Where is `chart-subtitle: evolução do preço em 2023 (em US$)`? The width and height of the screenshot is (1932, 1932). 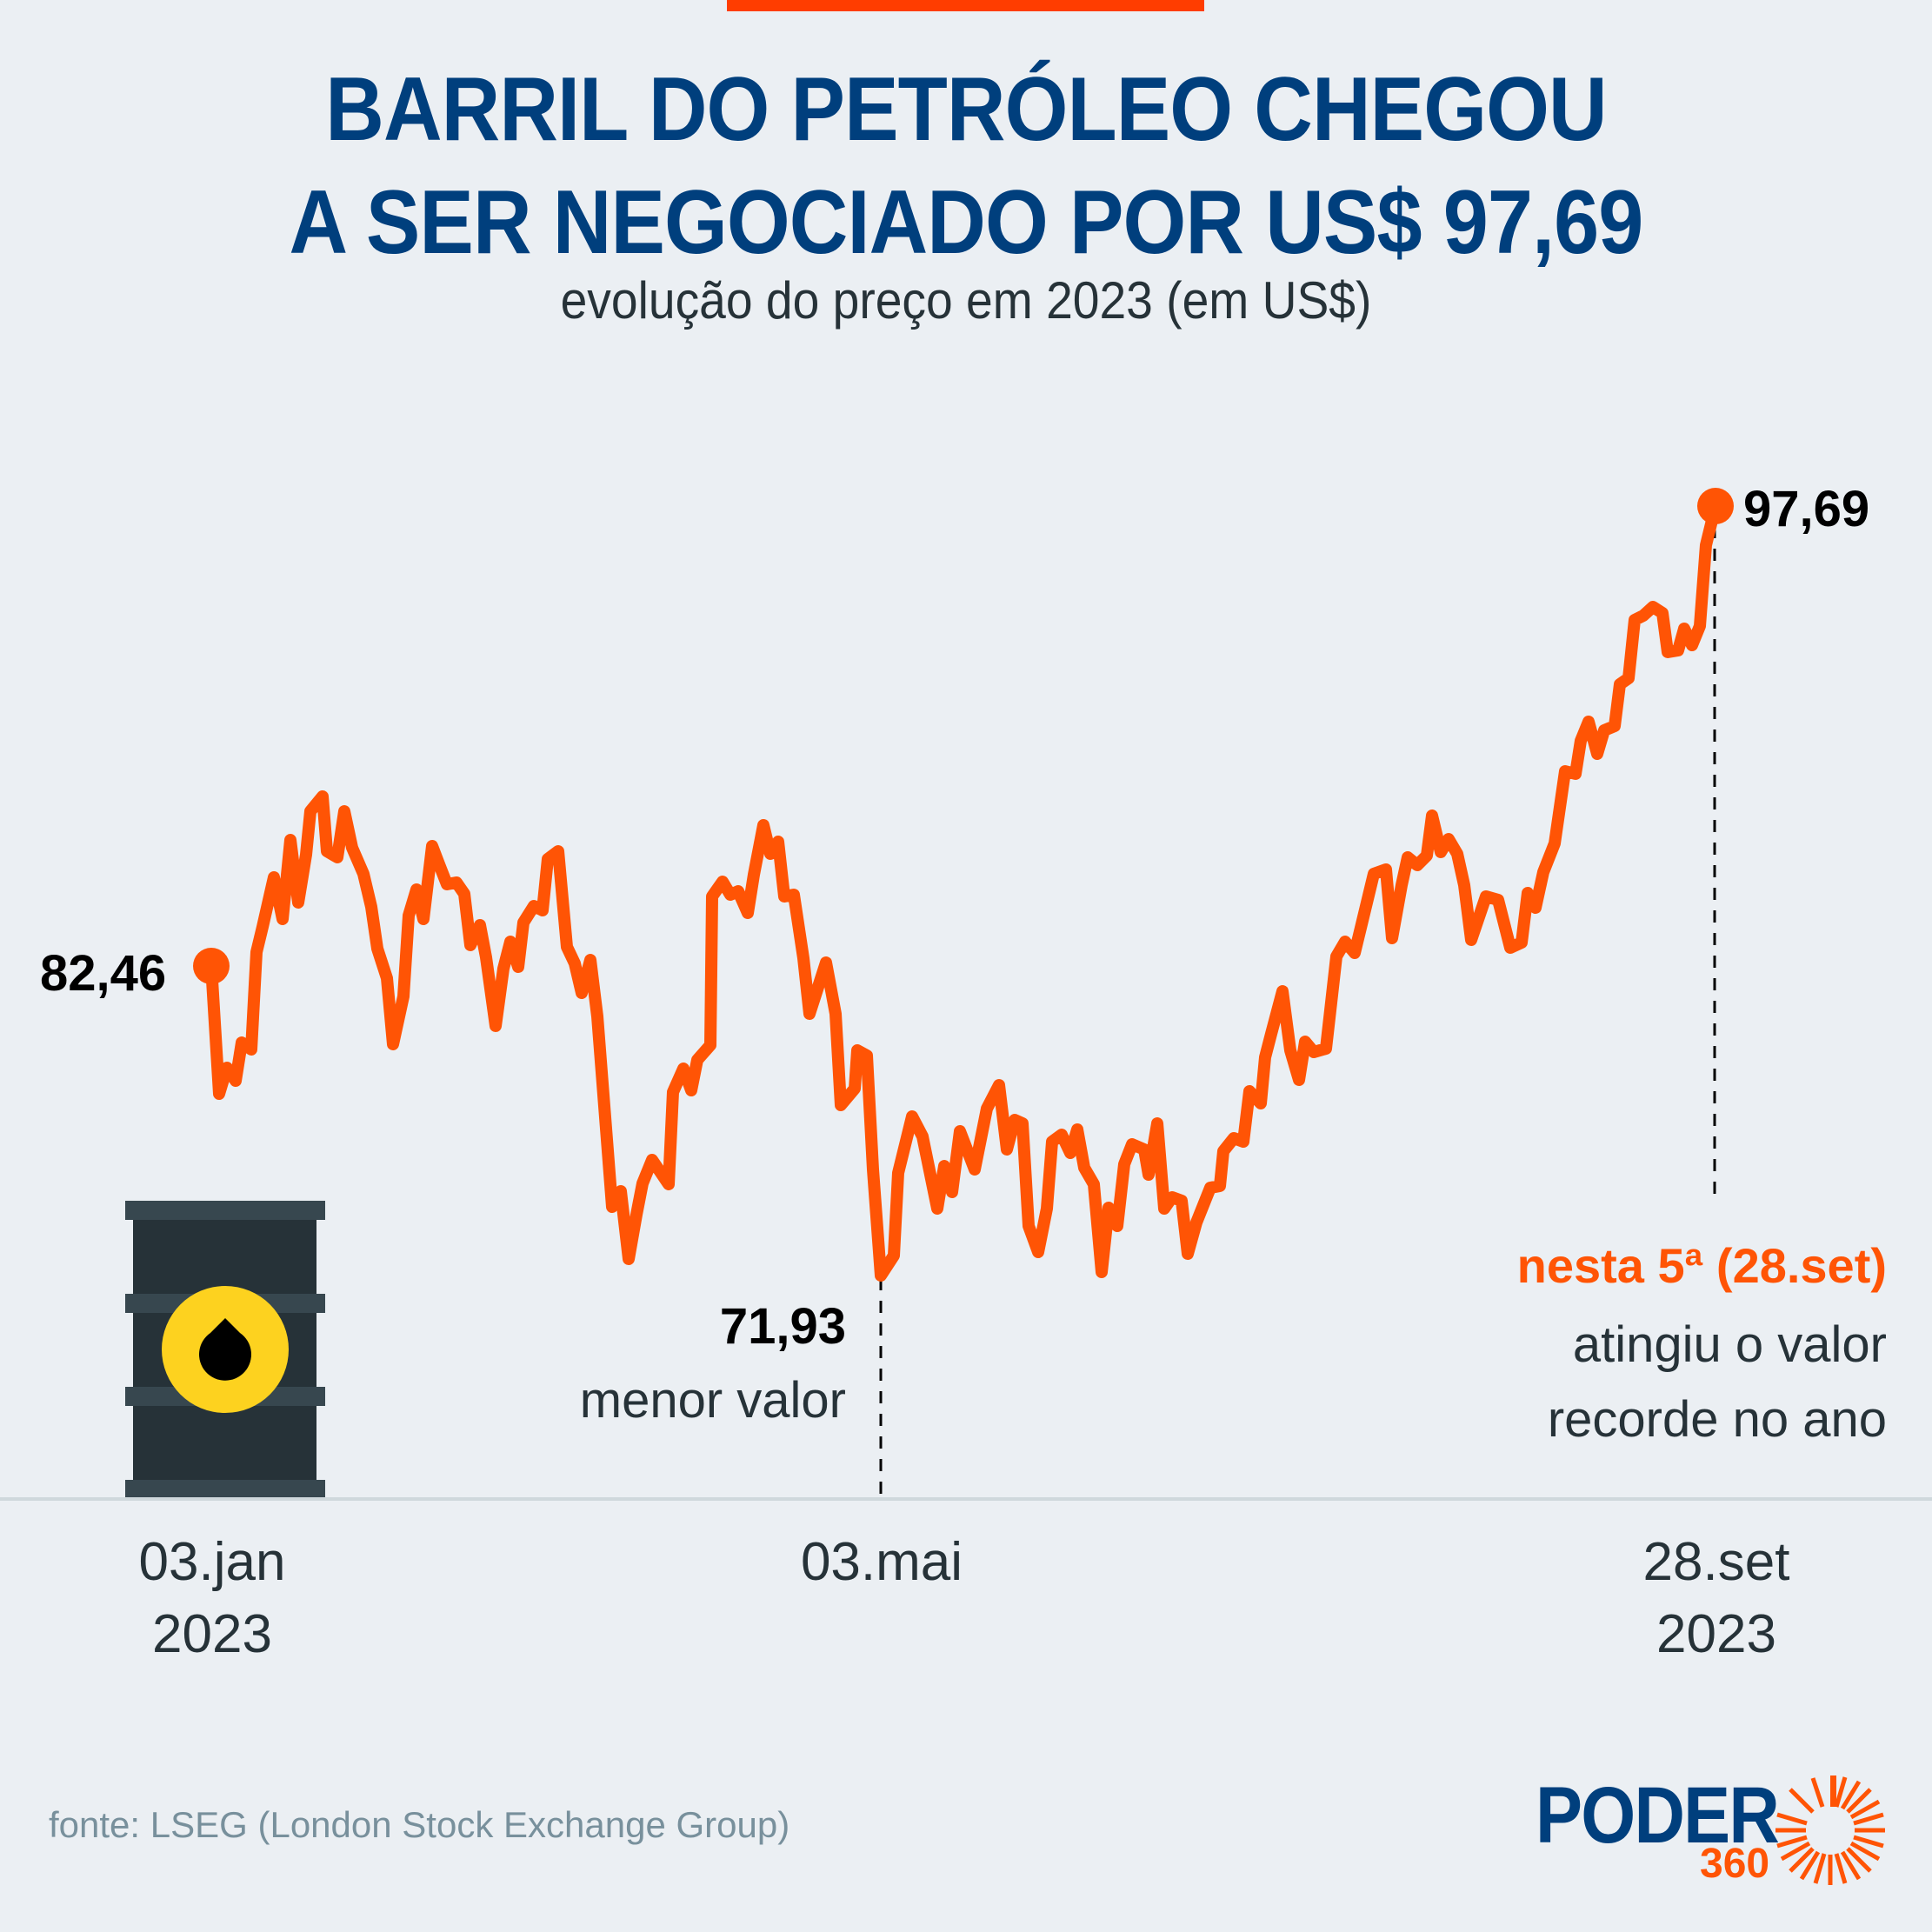
chart-subtitle: evolução do preço em 2023 (em US$) is located at coordinates (966, 300).